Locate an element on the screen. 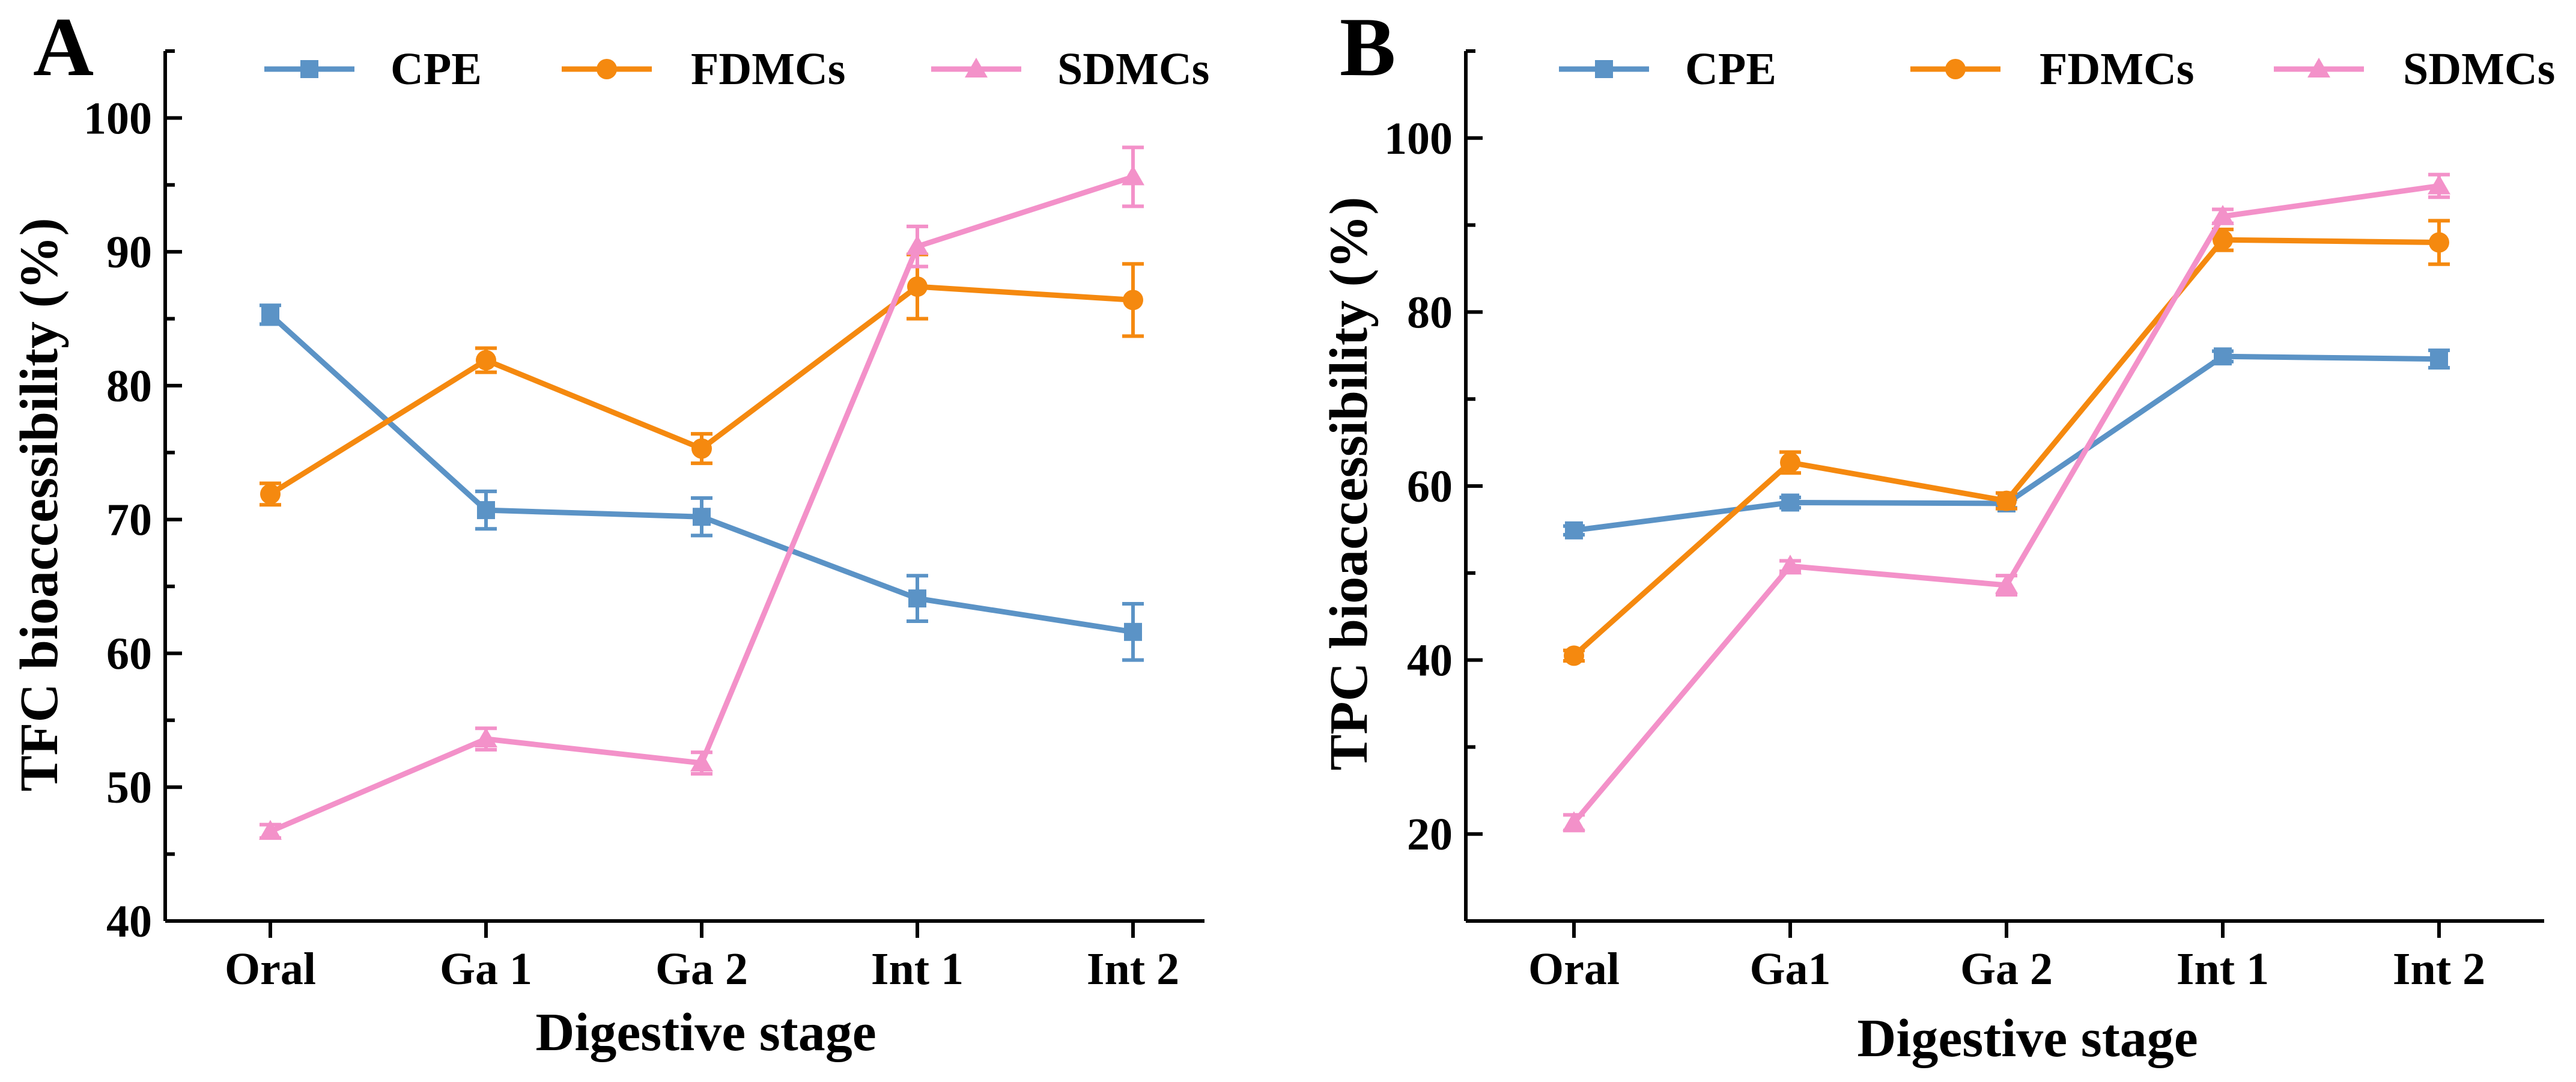 The height and width of the screenshot is (1082, 2576). legend-b: CPE FDMCs SDMCs is located at coordinates (2057, 69).